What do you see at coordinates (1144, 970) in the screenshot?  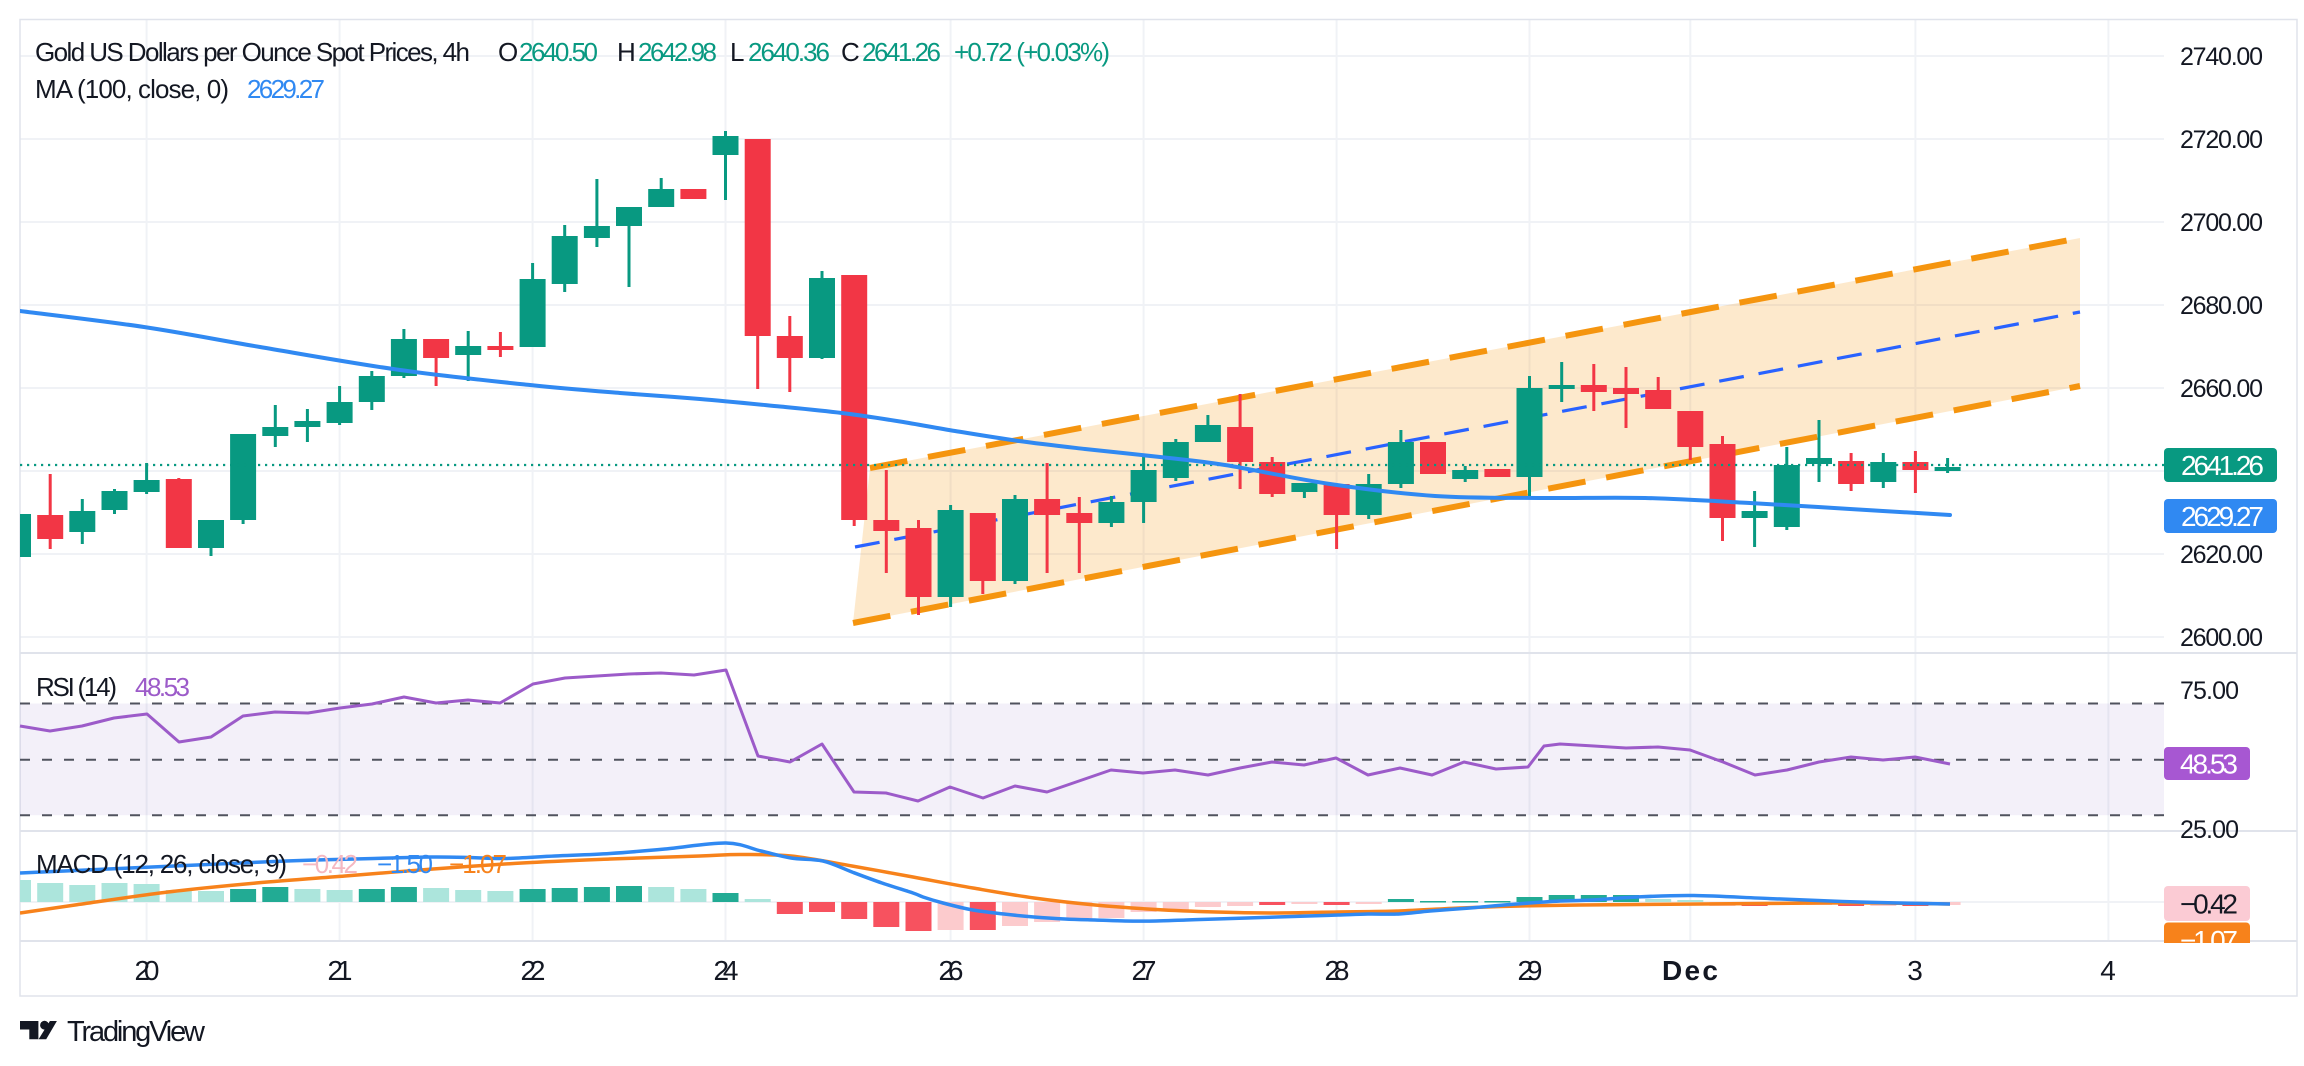 I see `svg-text: 27` at bounding box center [1144, 970].